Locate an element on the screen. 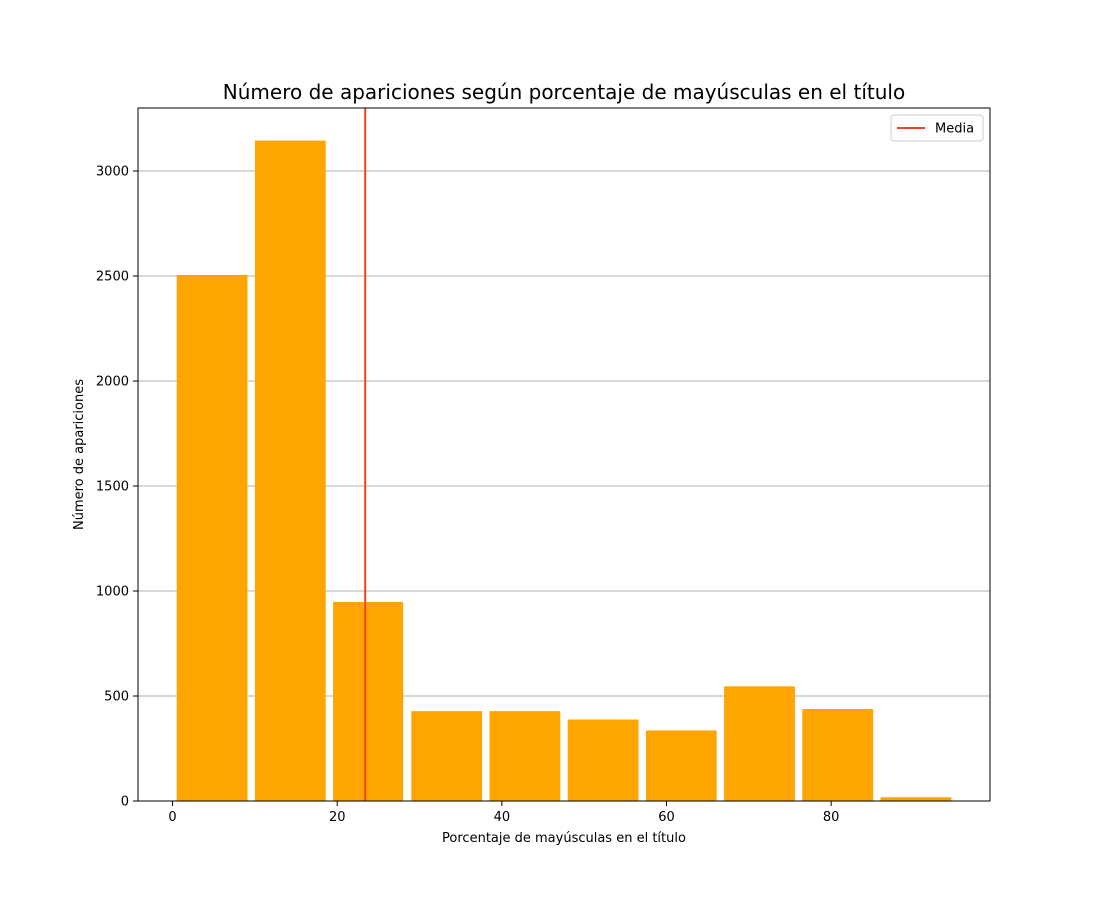  x-tick-label-0: 0 is located at coordinates (172, 817).